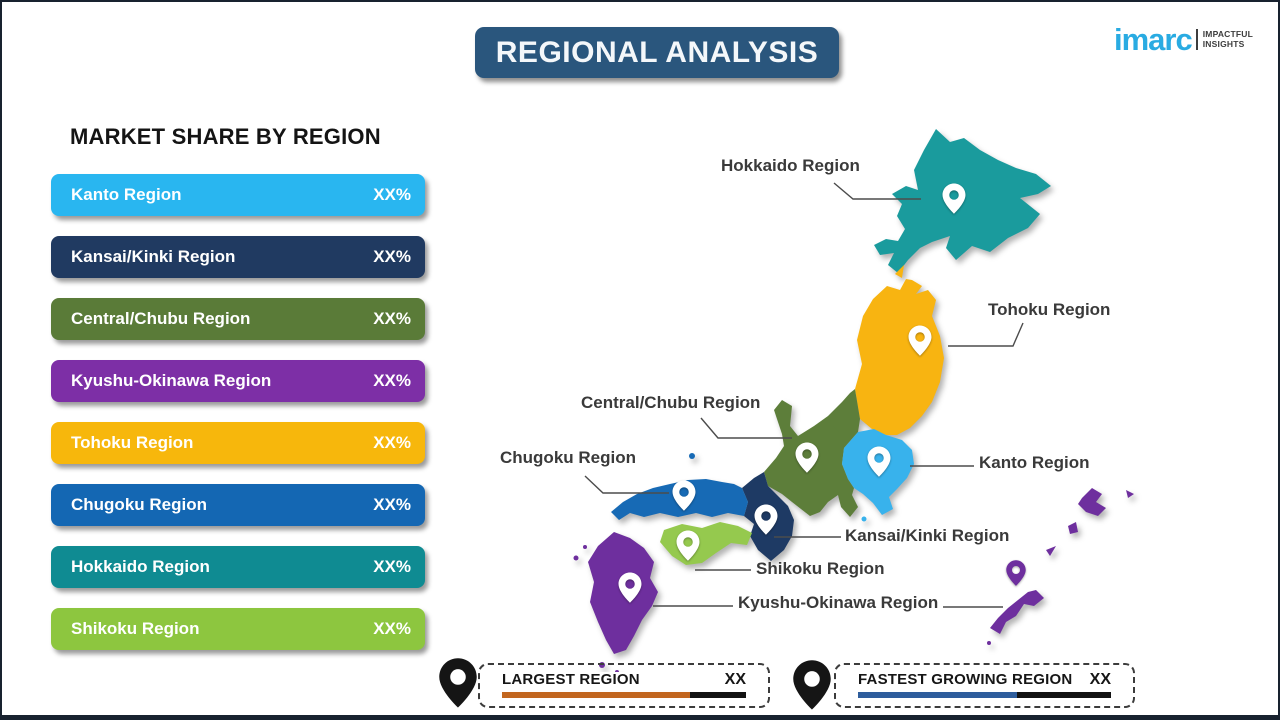 Image resolution: width=1280 pixels, height=720 pixels. What do you see at coordinates (768, 516) in the screenshot?
I see `map-region-kansai` at bounding box center [768, 516].